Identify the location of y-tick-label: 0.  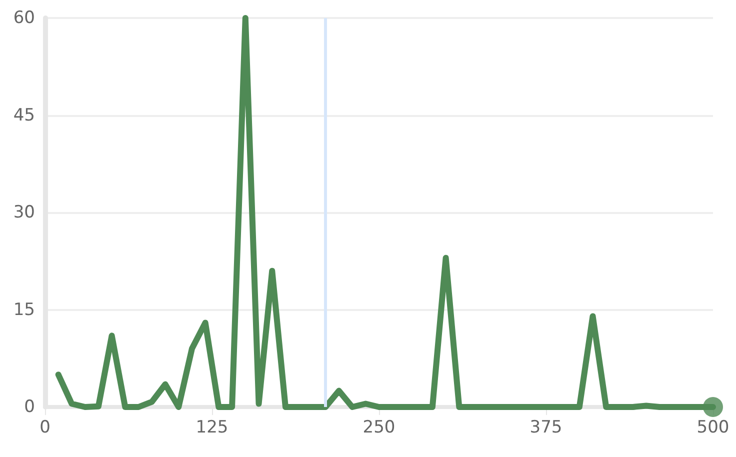
(29, 407).